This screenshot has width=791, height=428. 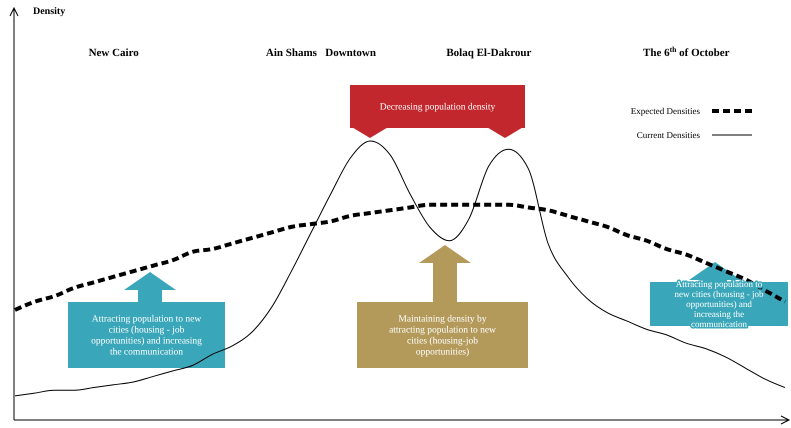 What do you see at coordinates (146, 336) in the screenshot?
I see `annotation: Attracting population to new cities (housing - job opportunities) and increasing the communication` at bounding box center [146, 336].